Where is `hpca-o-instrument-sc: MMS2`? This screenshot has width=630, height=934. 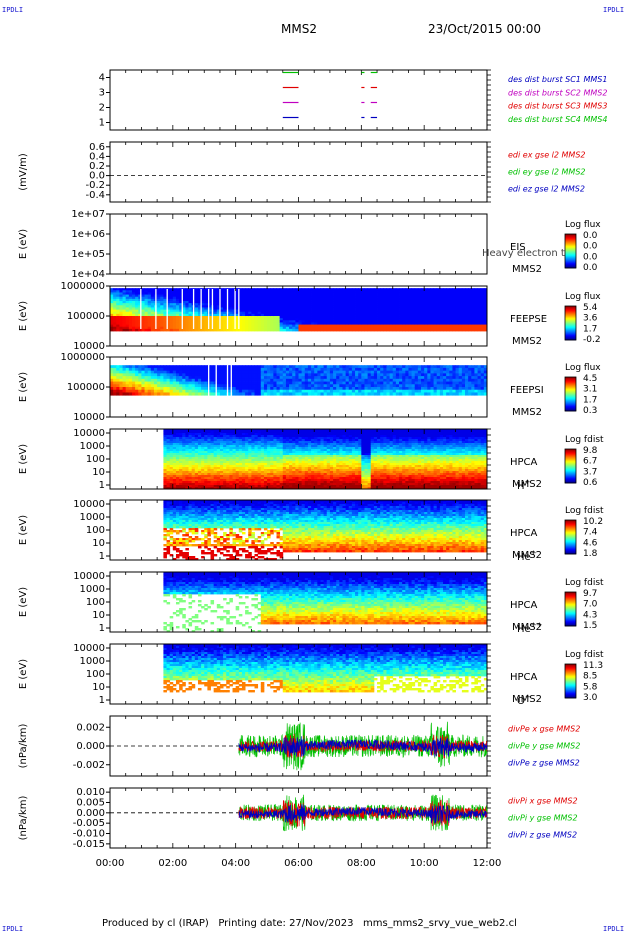
hpca-o-instrument-sc: MMS2 is located at coordinates (527, 699).